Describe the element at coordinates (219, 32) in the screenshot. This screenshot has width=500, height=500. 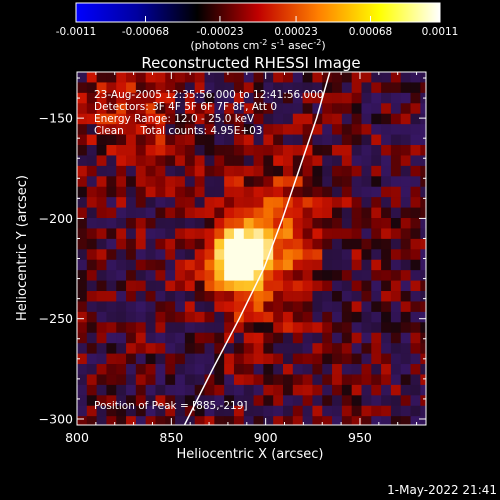
I see `colorbar-tick-label: -0.00023` at that location.